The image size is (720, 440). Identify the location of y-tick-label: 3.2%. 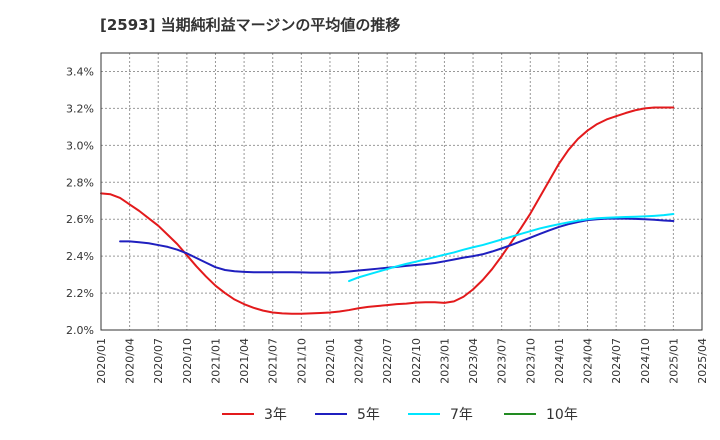
(80, 108).